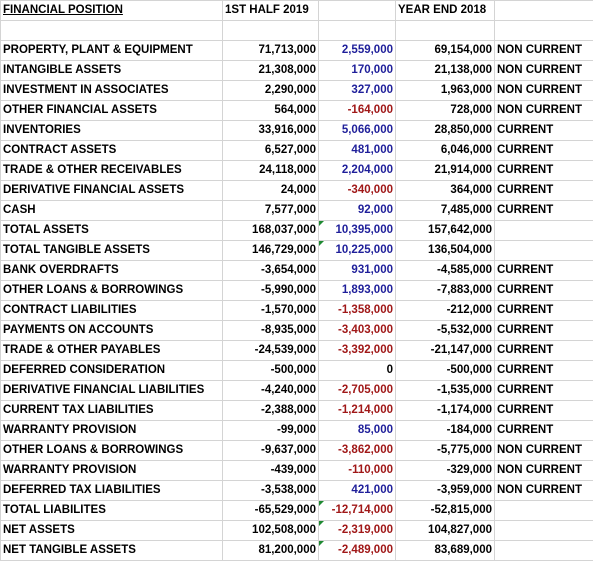  What do you see at coordinates (270, 170) in the screenshot?
I see `value-1st-half-2019: 24,118,000` at bounding box center [270, 170].